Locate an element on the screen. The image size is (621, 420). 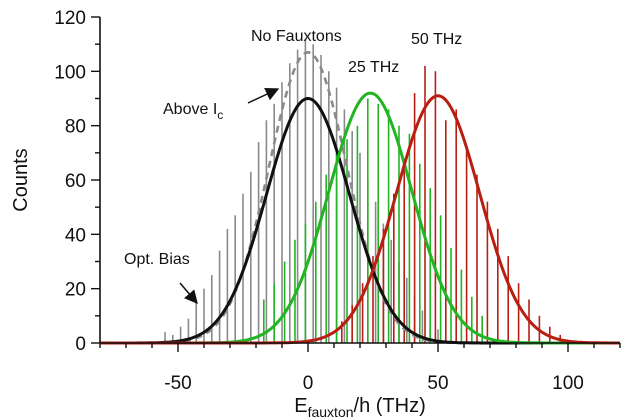
y-tick-label: 0 is located at coordinates (80, 344).